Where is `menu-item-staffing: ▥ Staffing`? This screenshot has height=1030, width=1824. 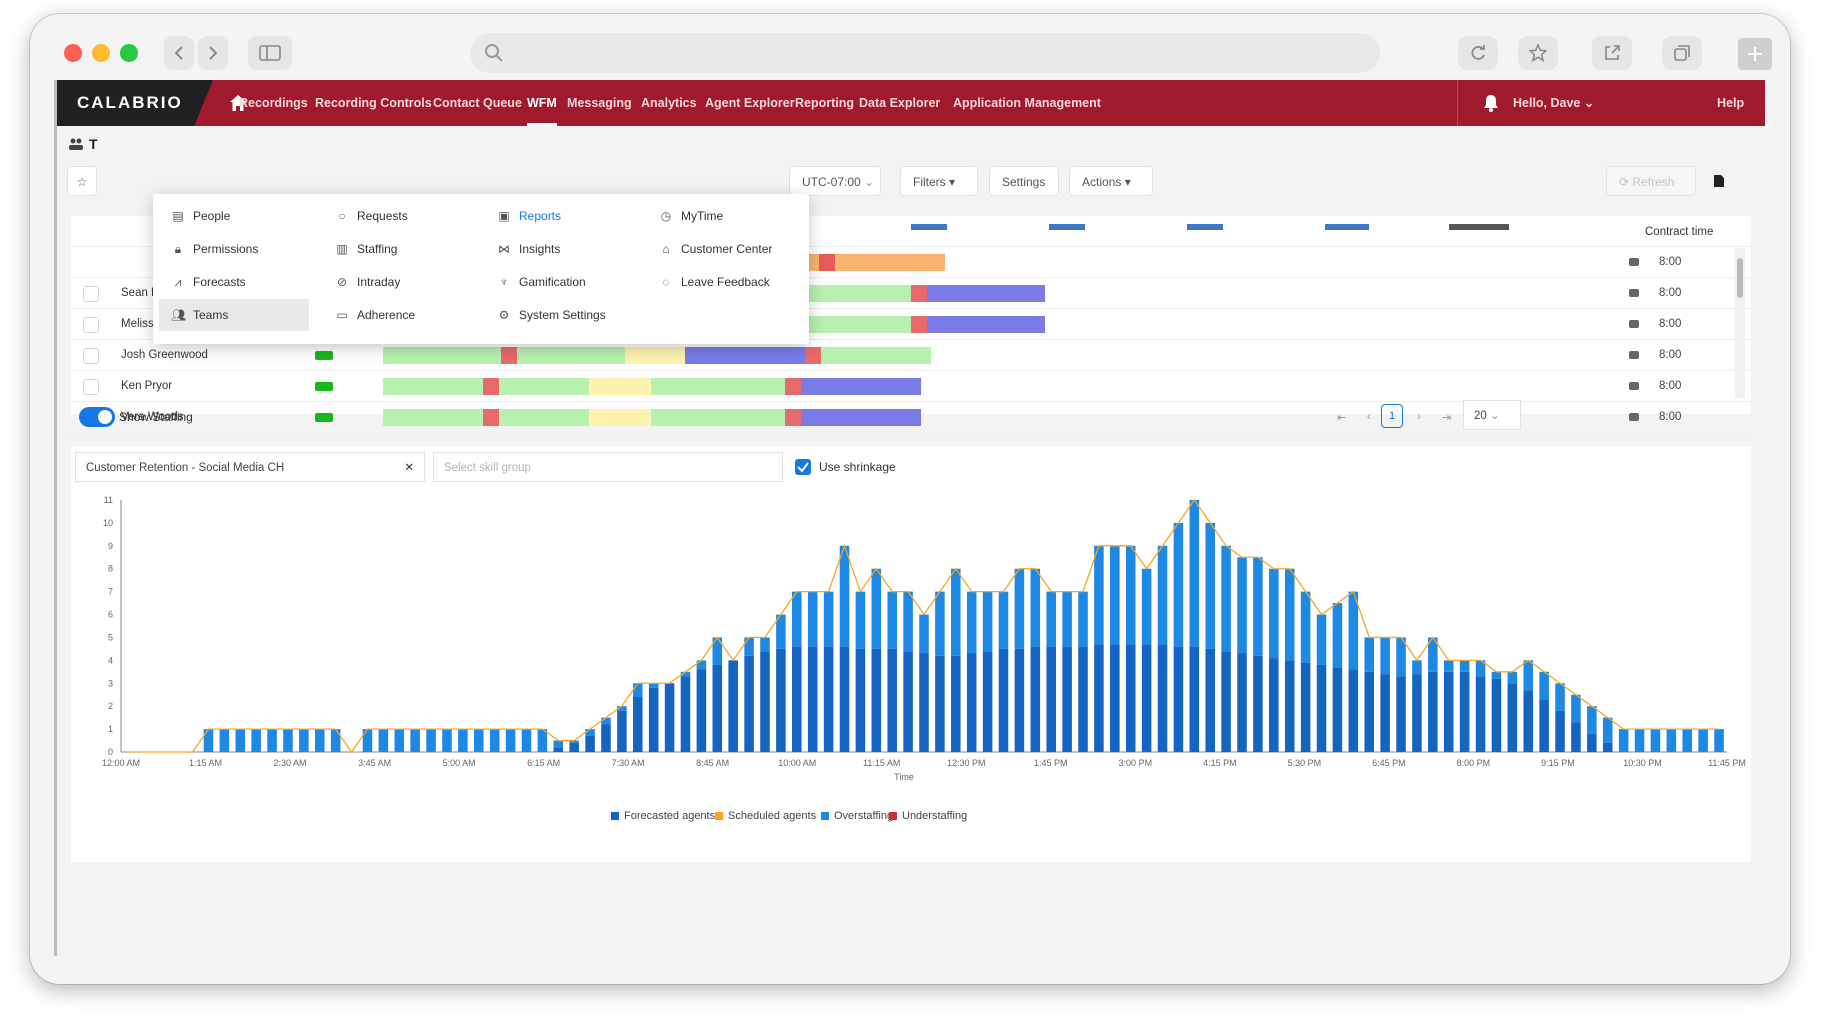 menu-item-staffing: ▥ Staffing is located at coordinates (398, 249).